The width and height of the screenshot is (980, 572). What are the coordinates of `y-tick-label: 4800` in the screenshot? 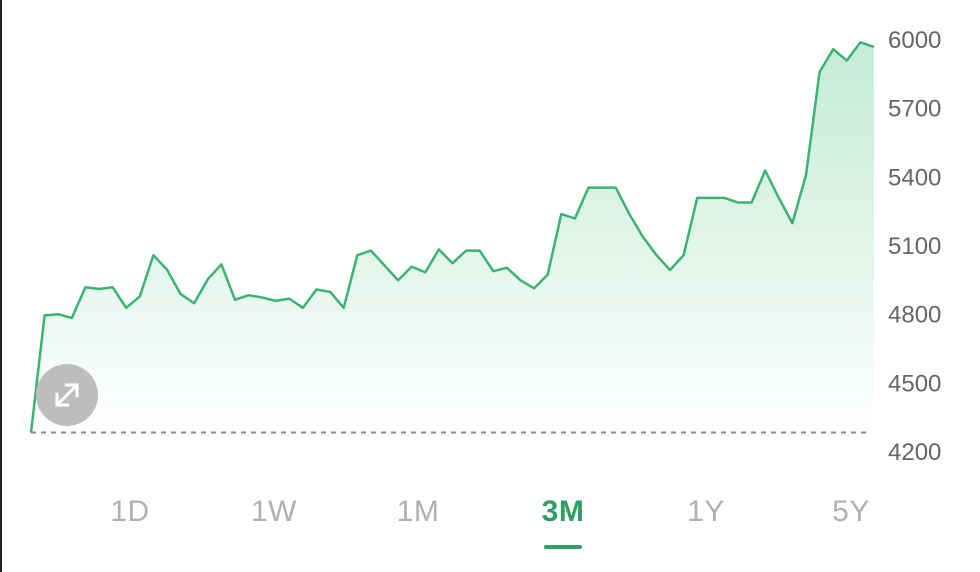 It's located at (914, 315).